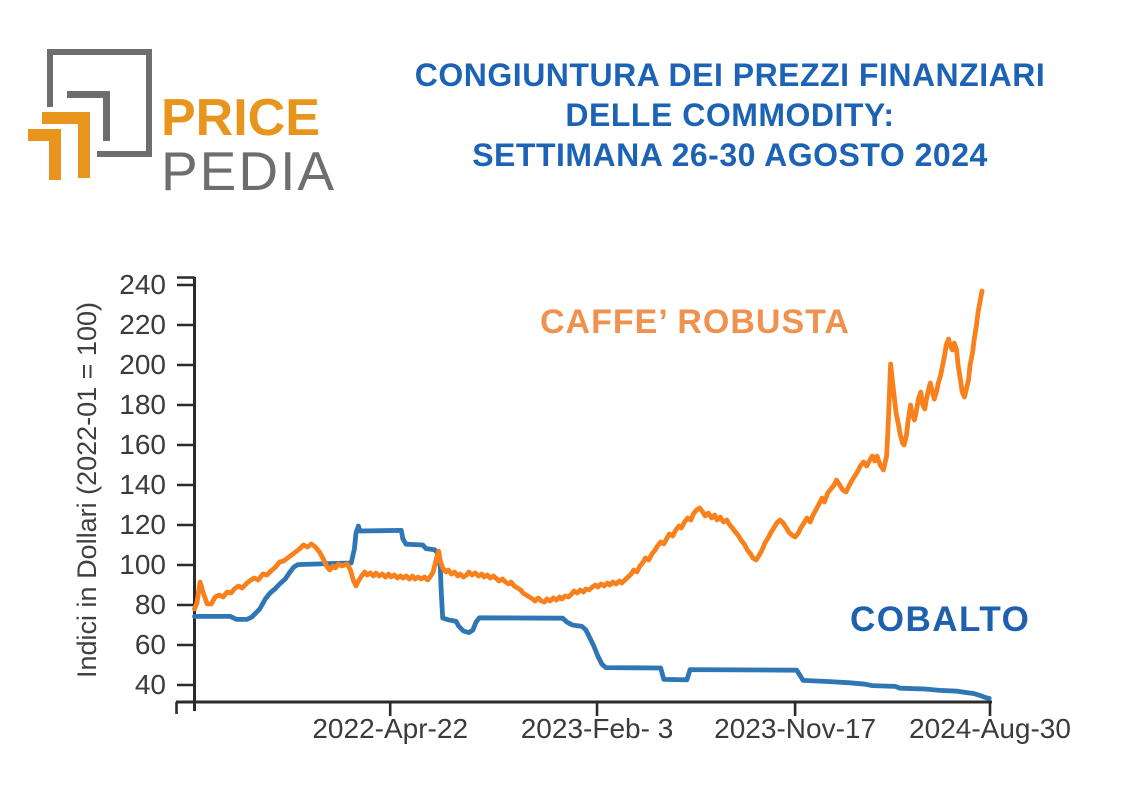  Describe the element at coordinates (150, 684) in the screenshot. I see `y-tick-label: 40` at that location.